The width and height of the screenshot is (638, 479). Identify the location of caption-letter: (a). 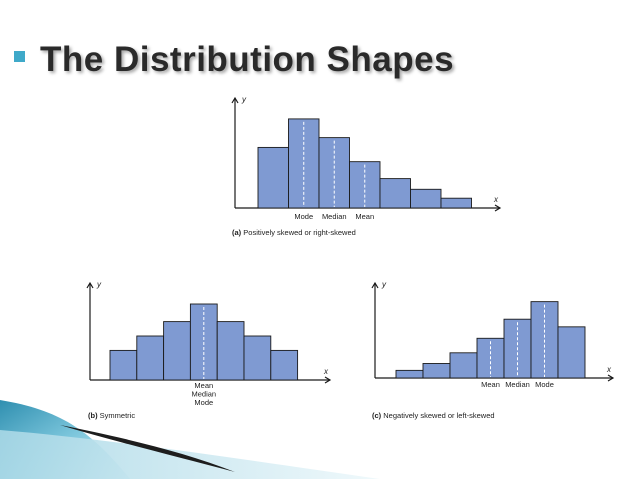
(237, 232).